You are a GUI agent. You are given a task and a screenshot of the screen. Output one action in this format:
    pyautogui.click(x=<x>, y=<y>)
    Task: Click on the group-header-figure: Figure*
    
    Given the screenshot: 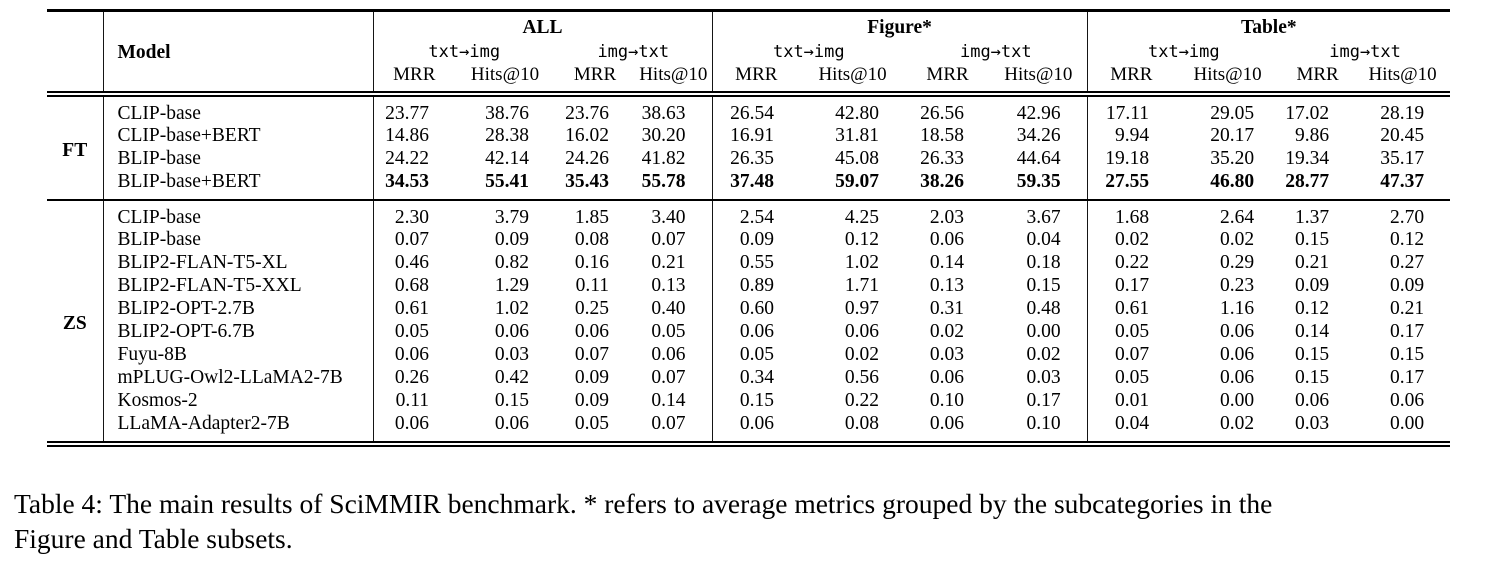 What is the action you would take?
    pyautogui.click(x=899, y=25)
    